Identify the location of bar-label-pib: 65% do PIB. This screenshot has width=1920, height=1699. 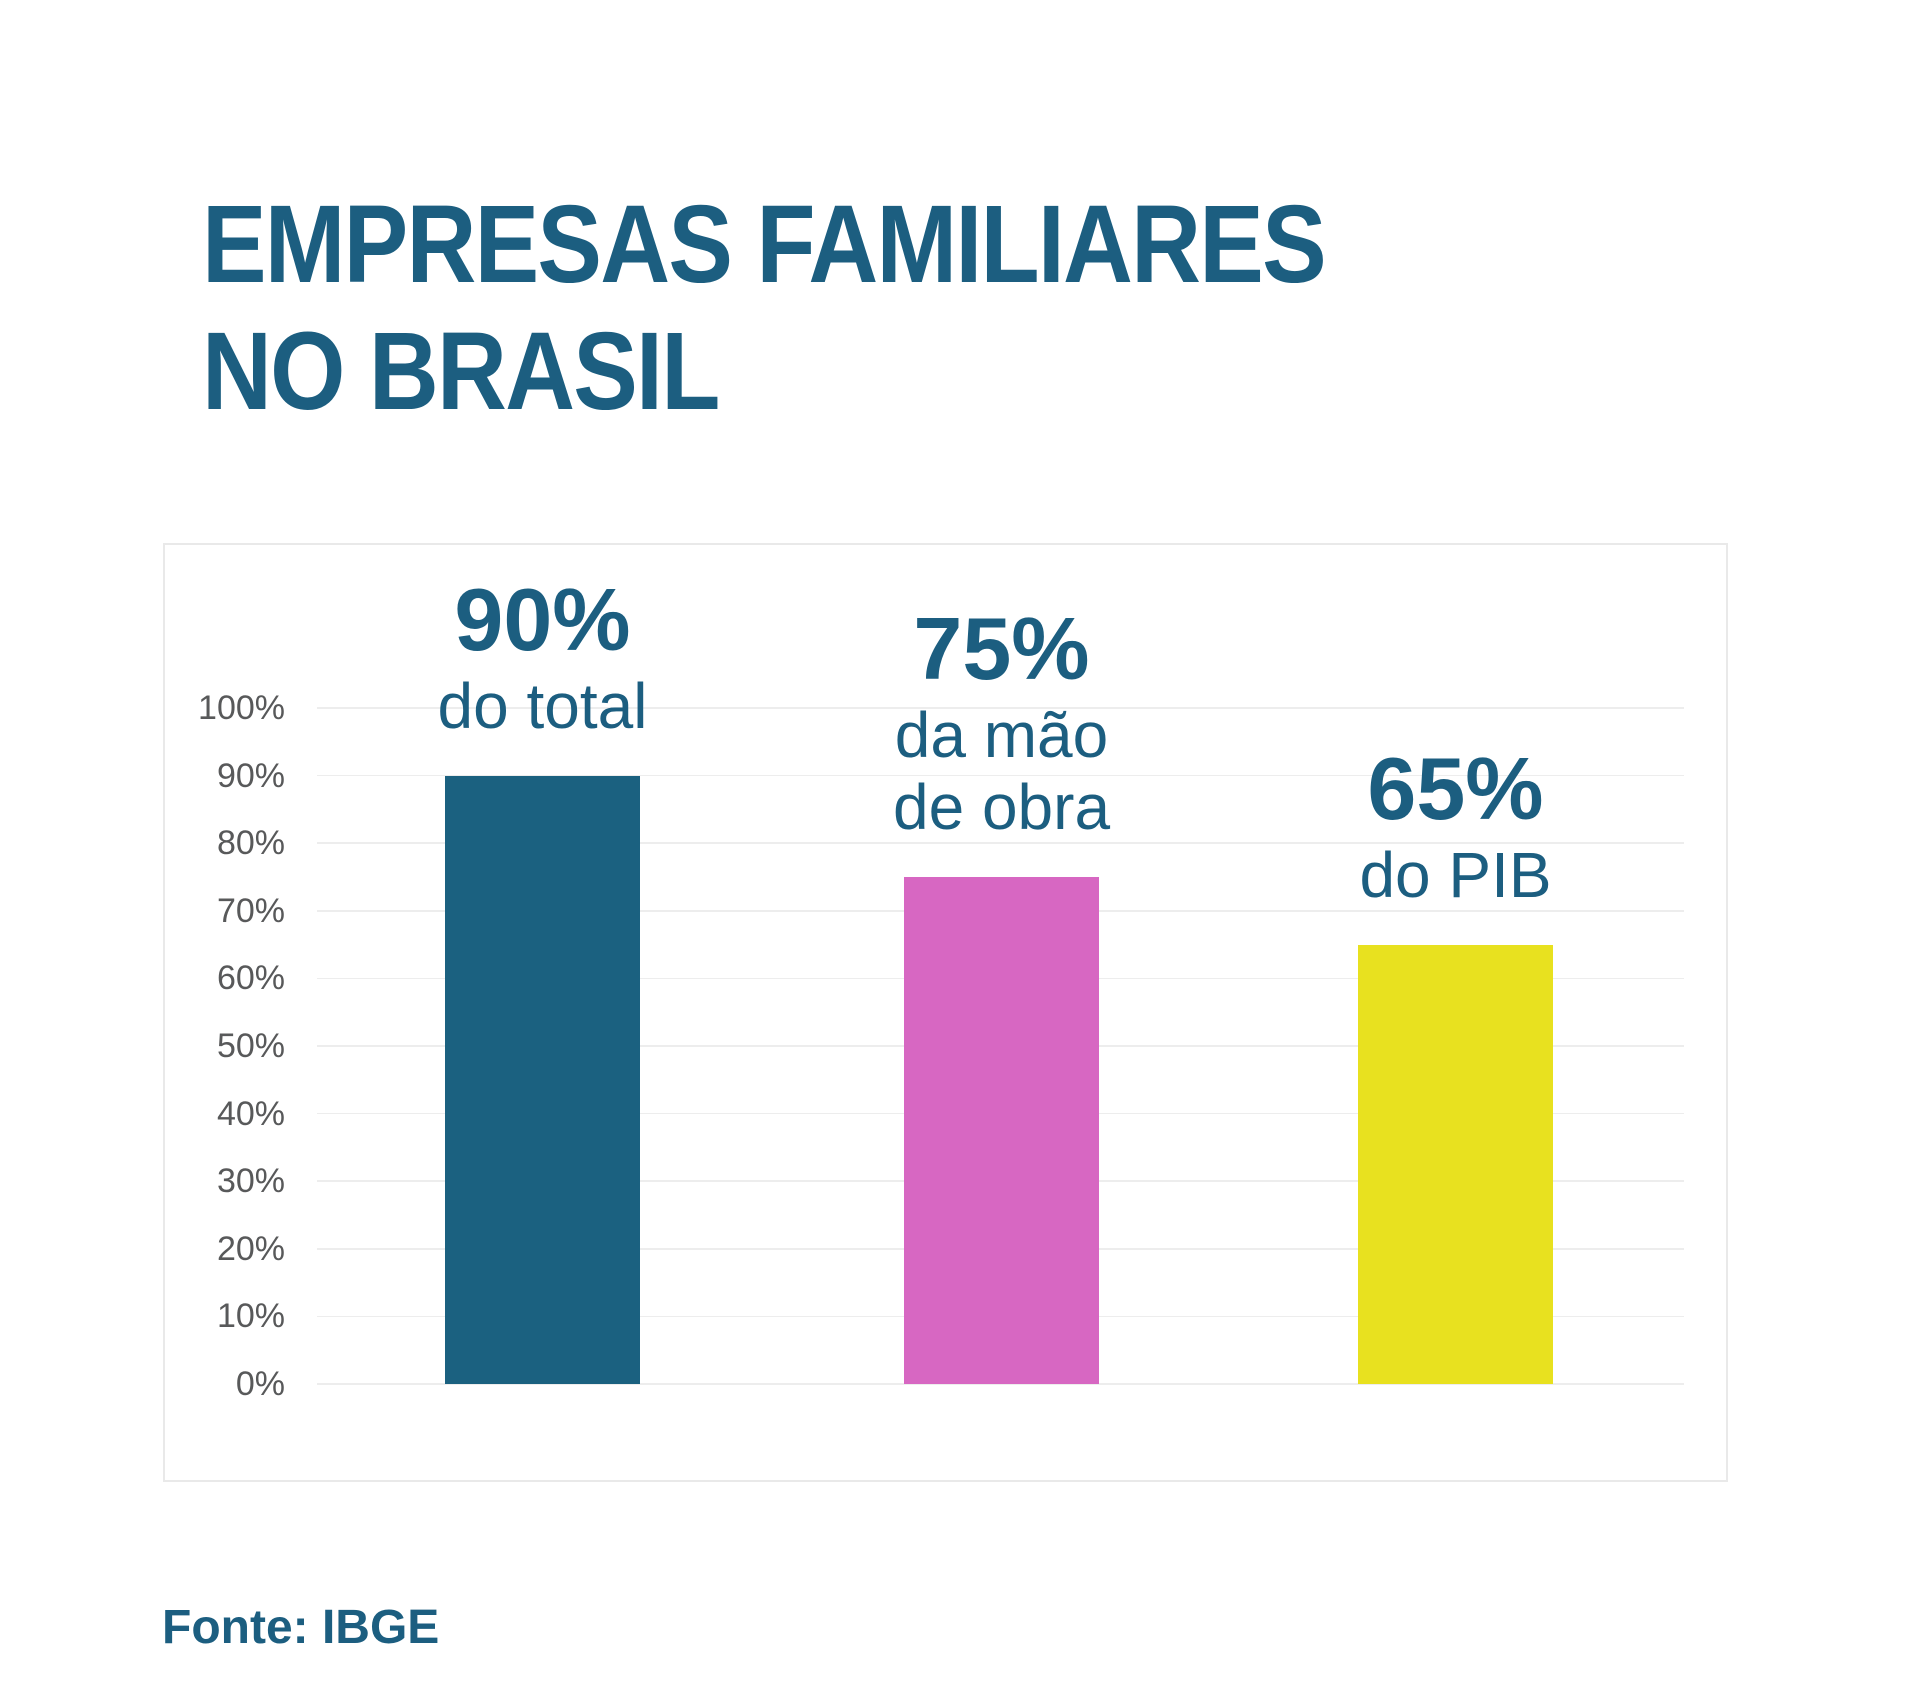
(1456, 824).